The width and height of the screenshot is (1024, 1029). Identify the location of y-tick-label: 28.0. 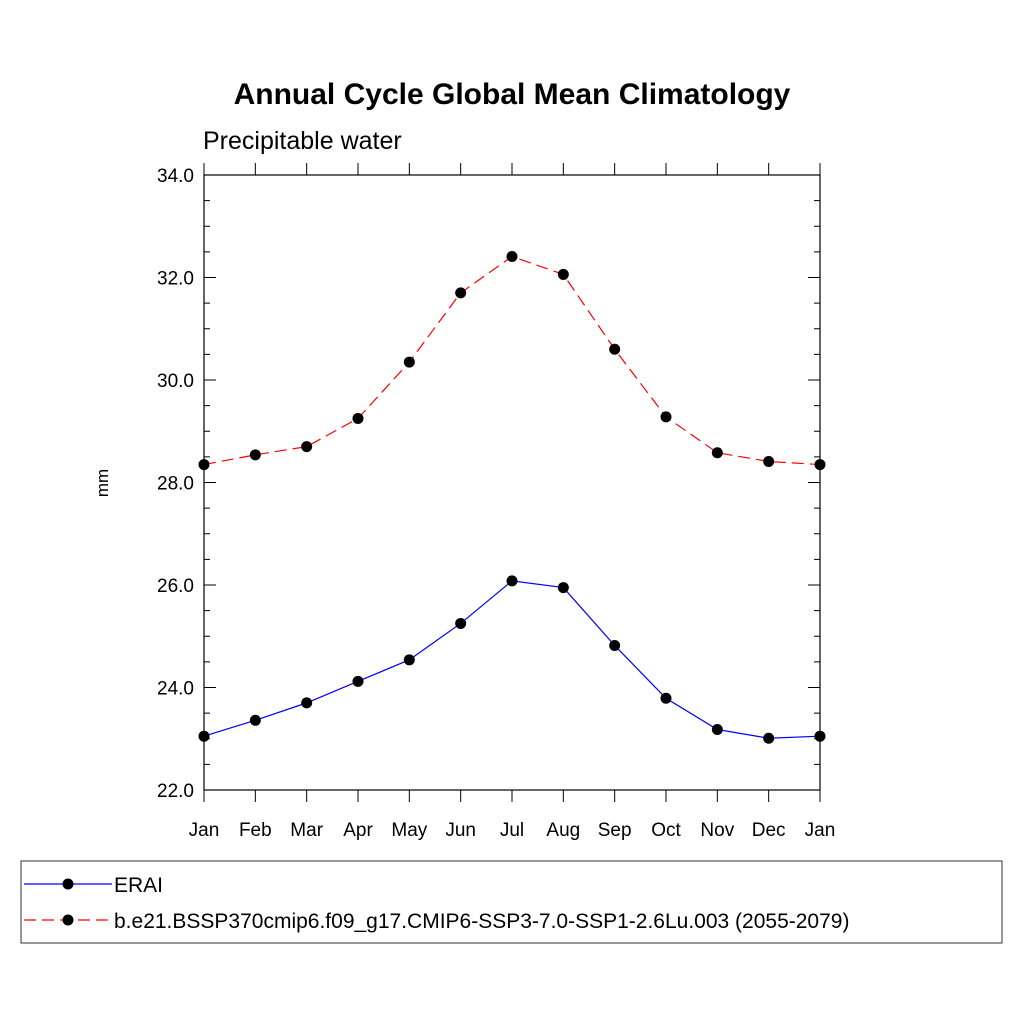
(175, 484).